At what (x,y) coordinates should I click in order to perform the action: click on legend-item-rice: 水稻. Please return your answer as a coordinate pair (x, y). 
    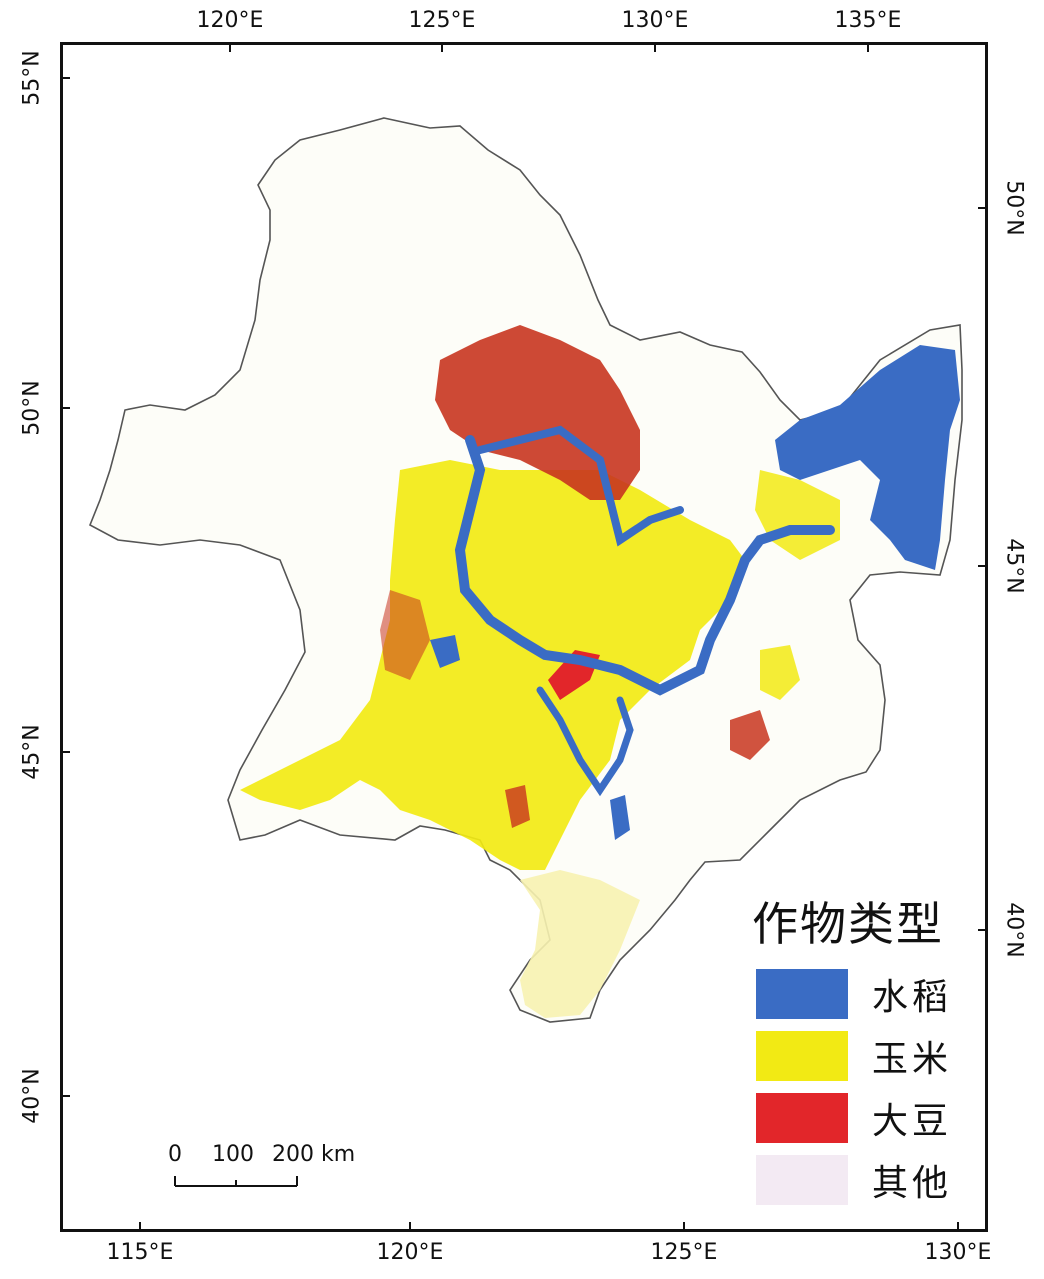
    Looking at the image, I should click on (854, 994).